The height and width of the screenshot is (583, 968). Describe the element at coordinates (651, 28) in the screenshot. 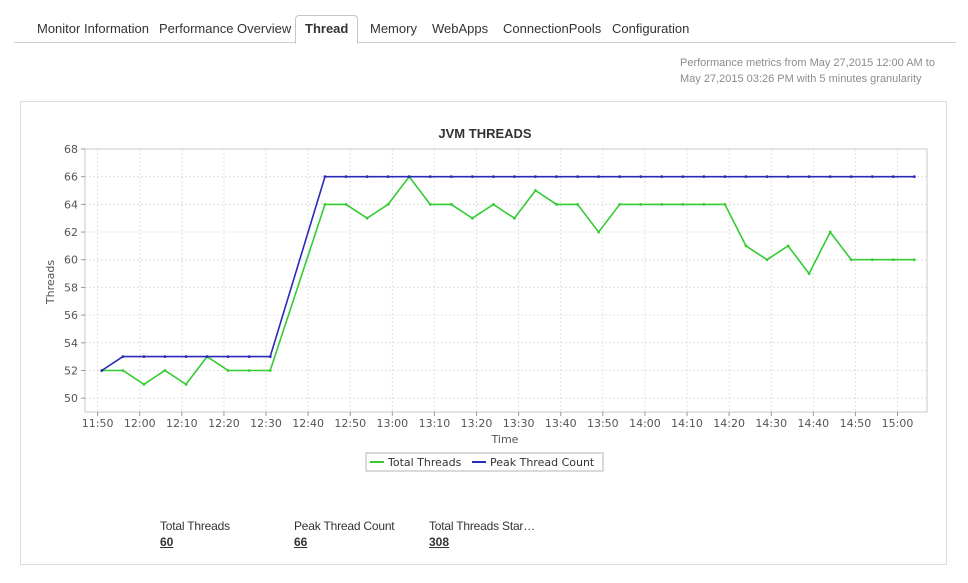

I see `tab-configuration: Configuration` at that location.